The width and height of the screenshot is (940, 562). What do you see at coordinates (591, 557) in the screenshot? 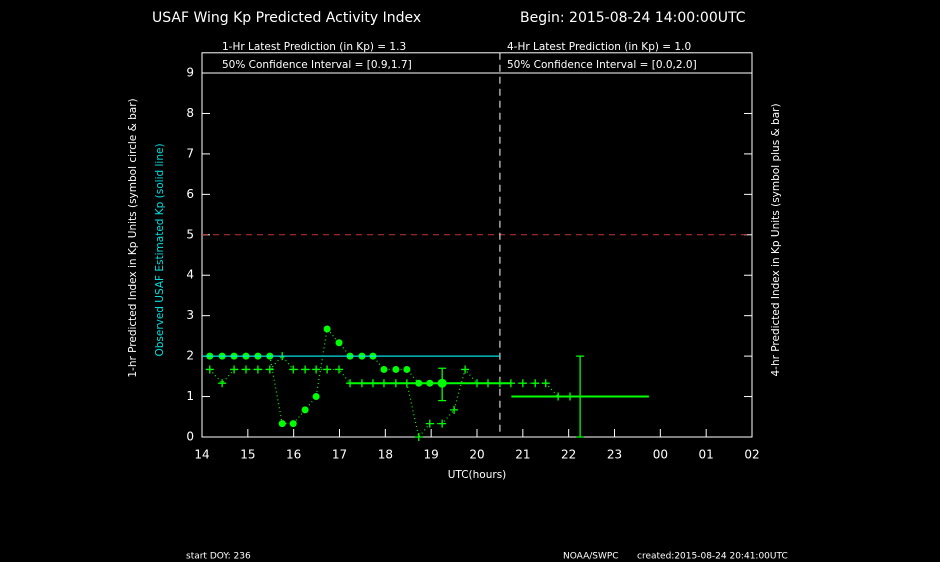
I see `footer: NOAA/SWPC` at bounding box center [591, 557].